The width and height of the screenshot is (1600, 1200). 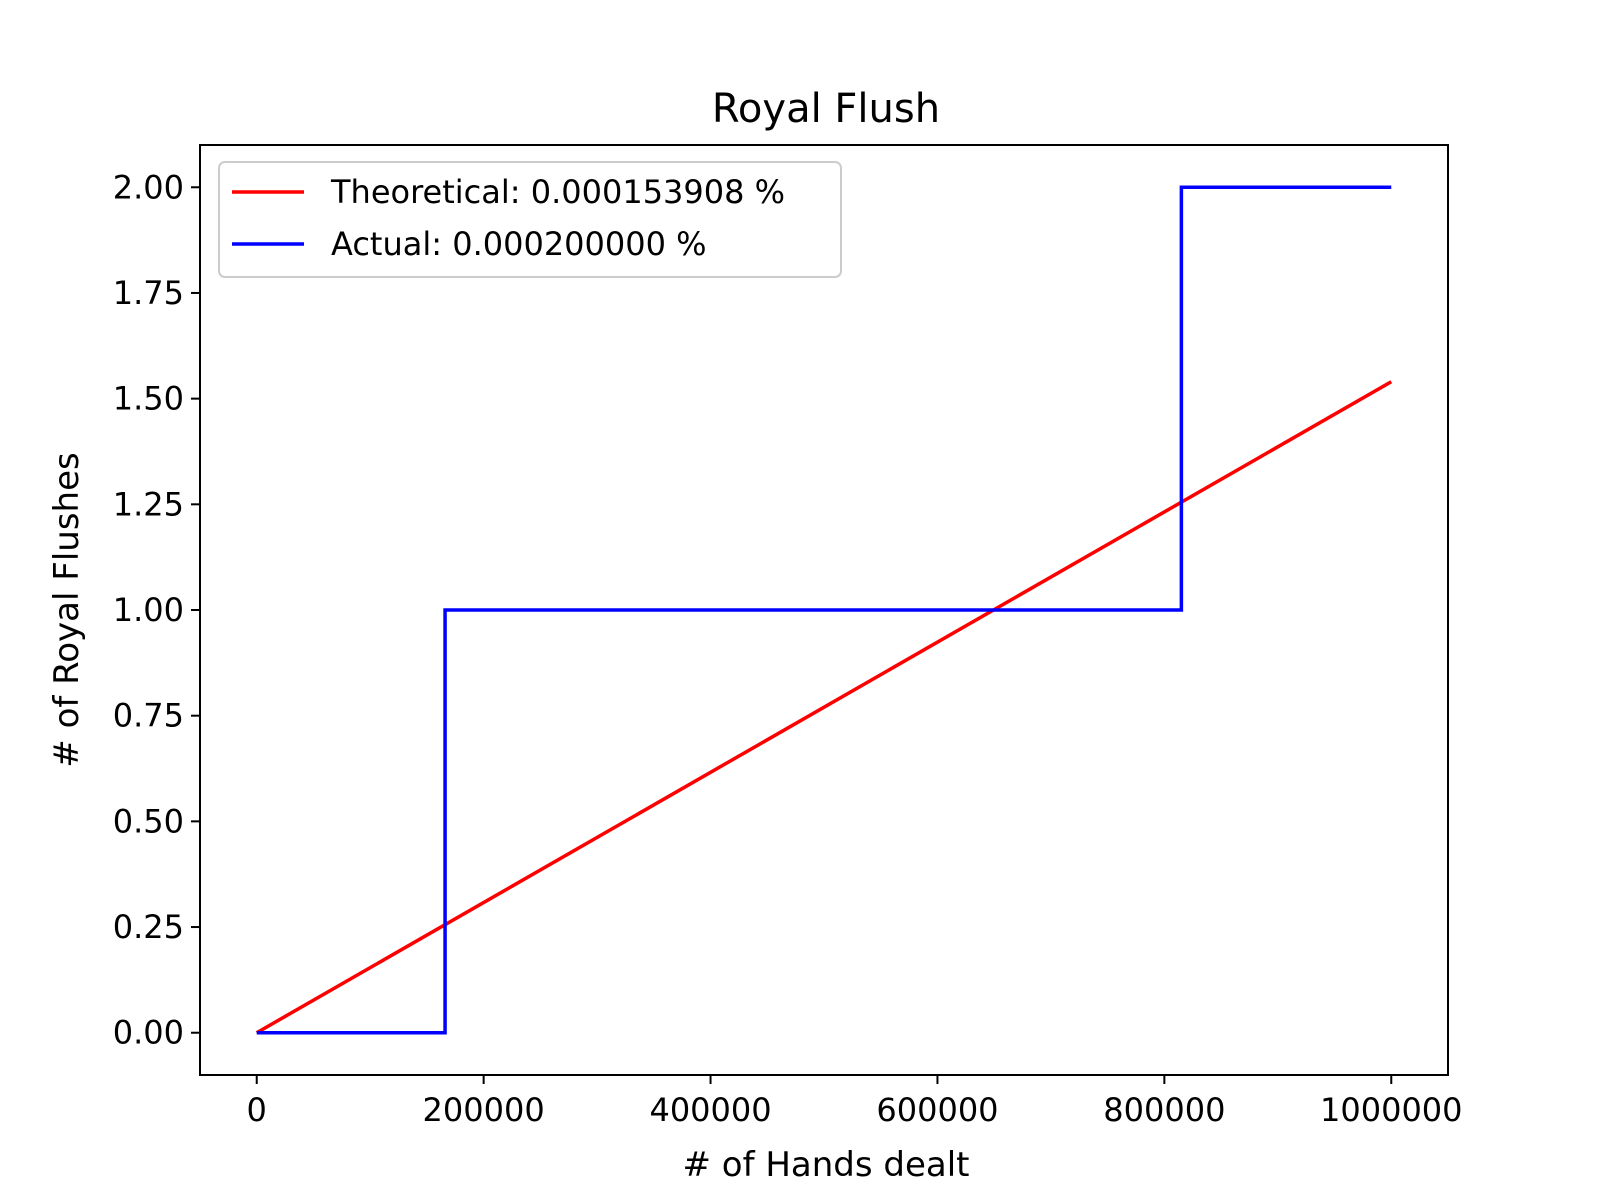 What do you see at coordinates (1164, 1110) in the screenshot?
I see `x-tick-label: 800000` at bounding box center [1164, 1110].